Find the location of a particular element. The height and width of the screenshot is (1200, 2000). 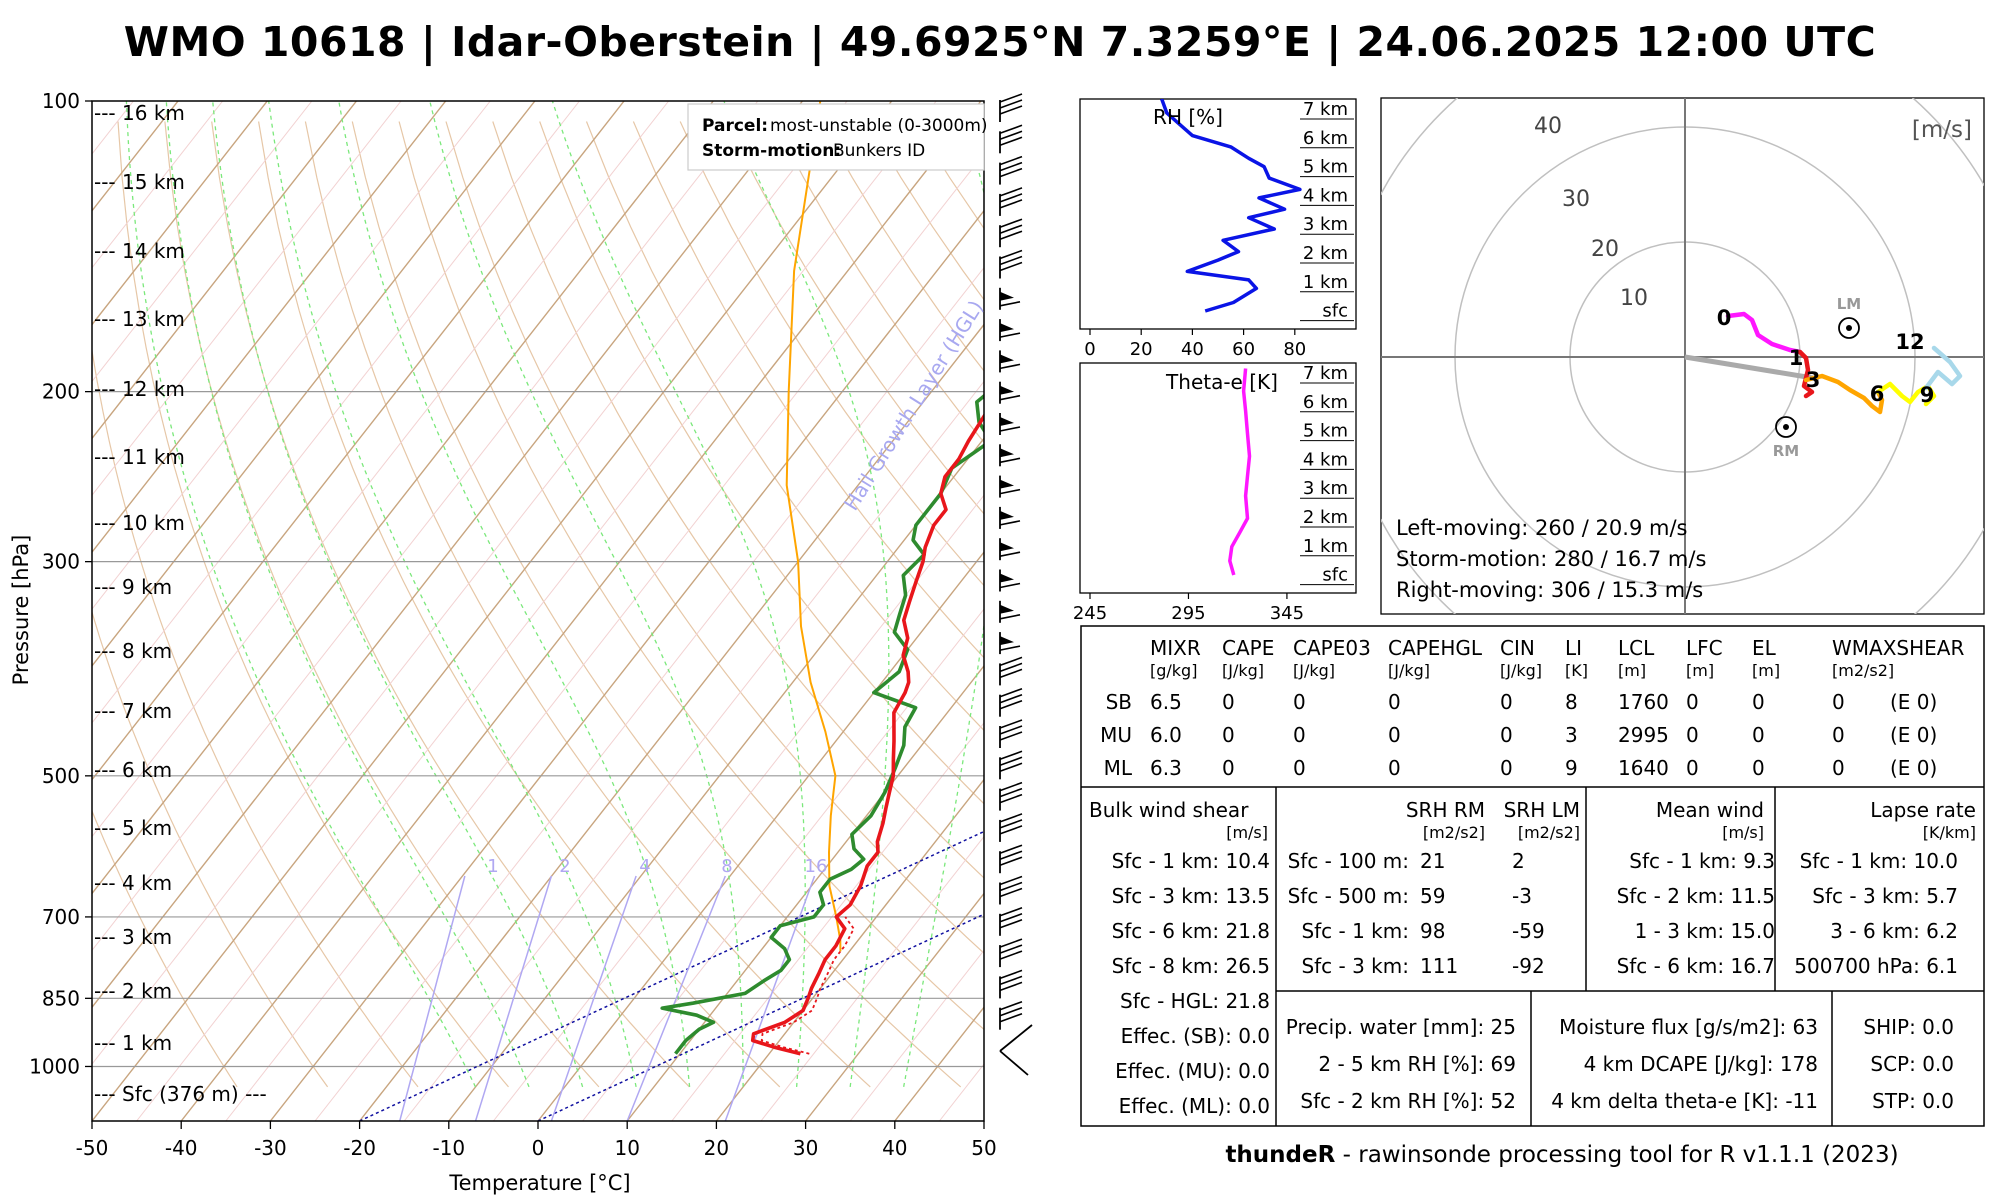

param-unit: [J/kg] is located at coordinates (1314, 670).